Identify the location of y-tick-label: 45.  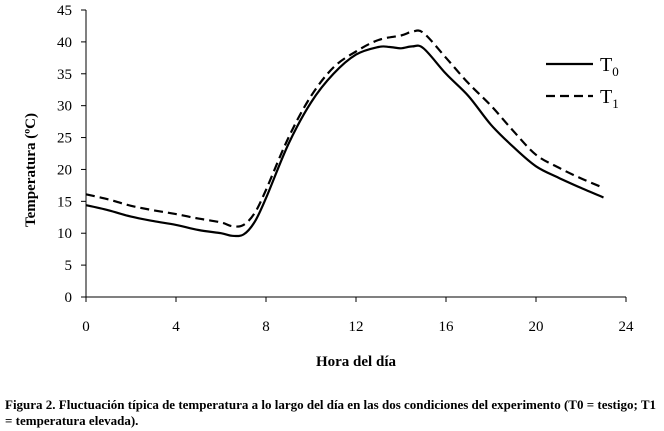
(64, 11).